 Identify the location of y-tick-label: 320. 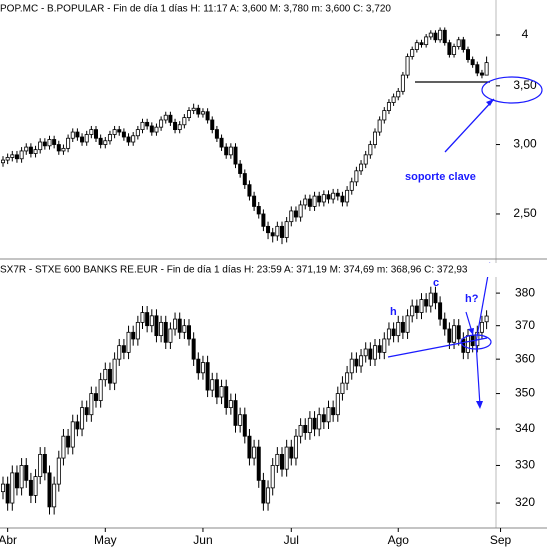
(525, 502).